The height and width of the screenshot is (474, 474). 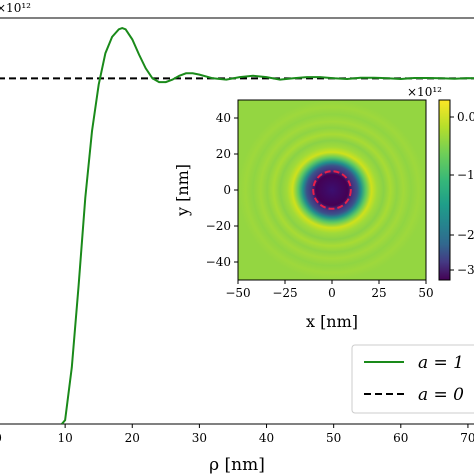 I want to click on main-scale-label: ×10¹², so click(x=15, y=8).